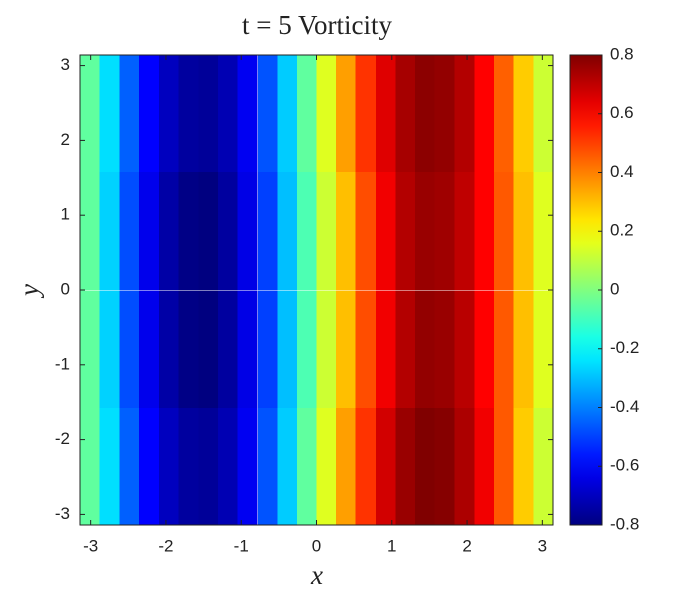 This screenshot has height=600, width=700. What do you see at coordinates (624, 465) in the screenshot?
I see `colorbar-tick-label: -0.6` at bounding box center [624, 465].